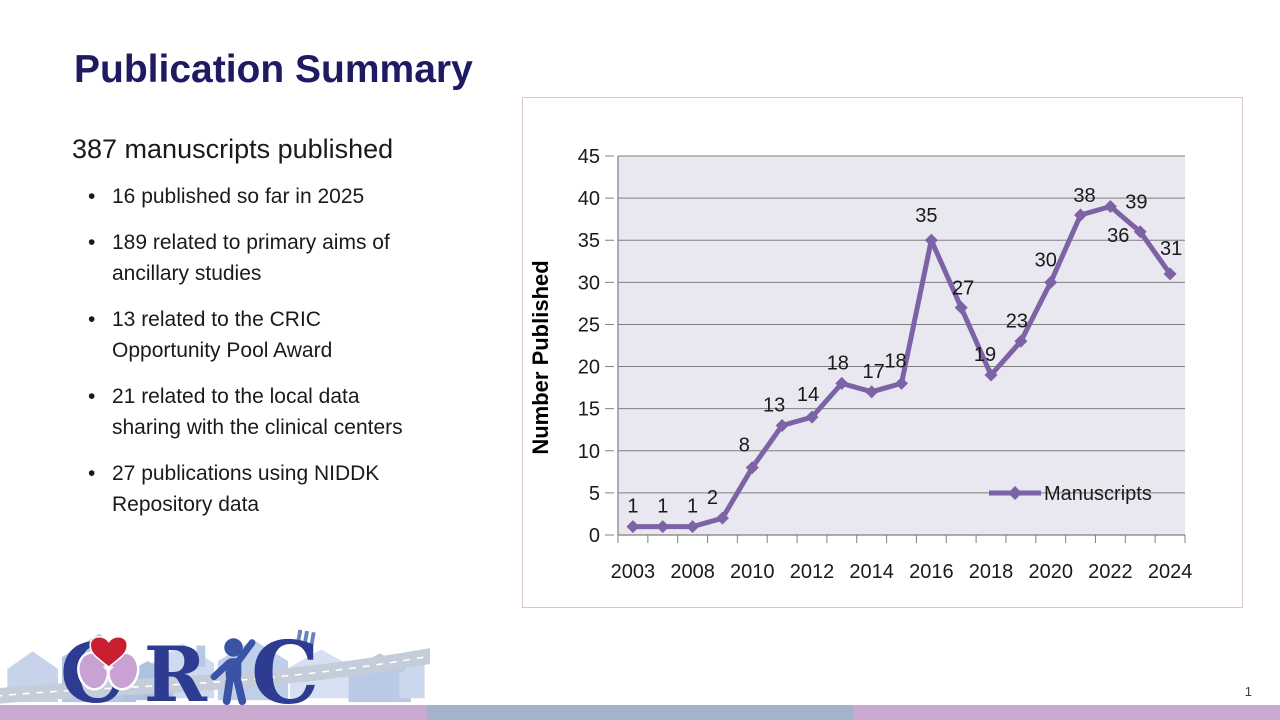 The width and height of the screenshot is (1280, 720). I want to click on data-label: 30, so click(1046, 260).